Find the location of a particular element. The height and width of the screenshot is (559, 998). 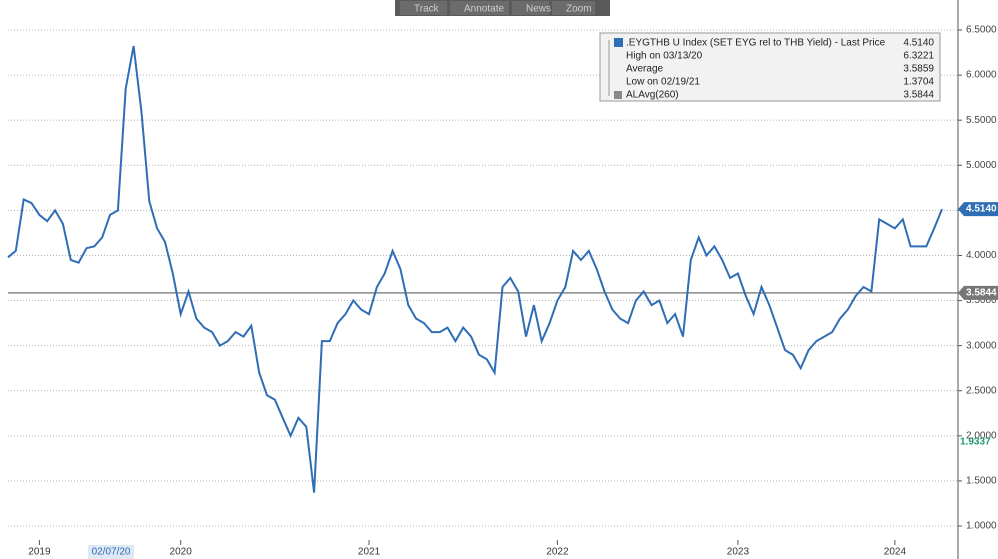

cursor-date-label: 02/07/20 is located at coordinates (111, 552).